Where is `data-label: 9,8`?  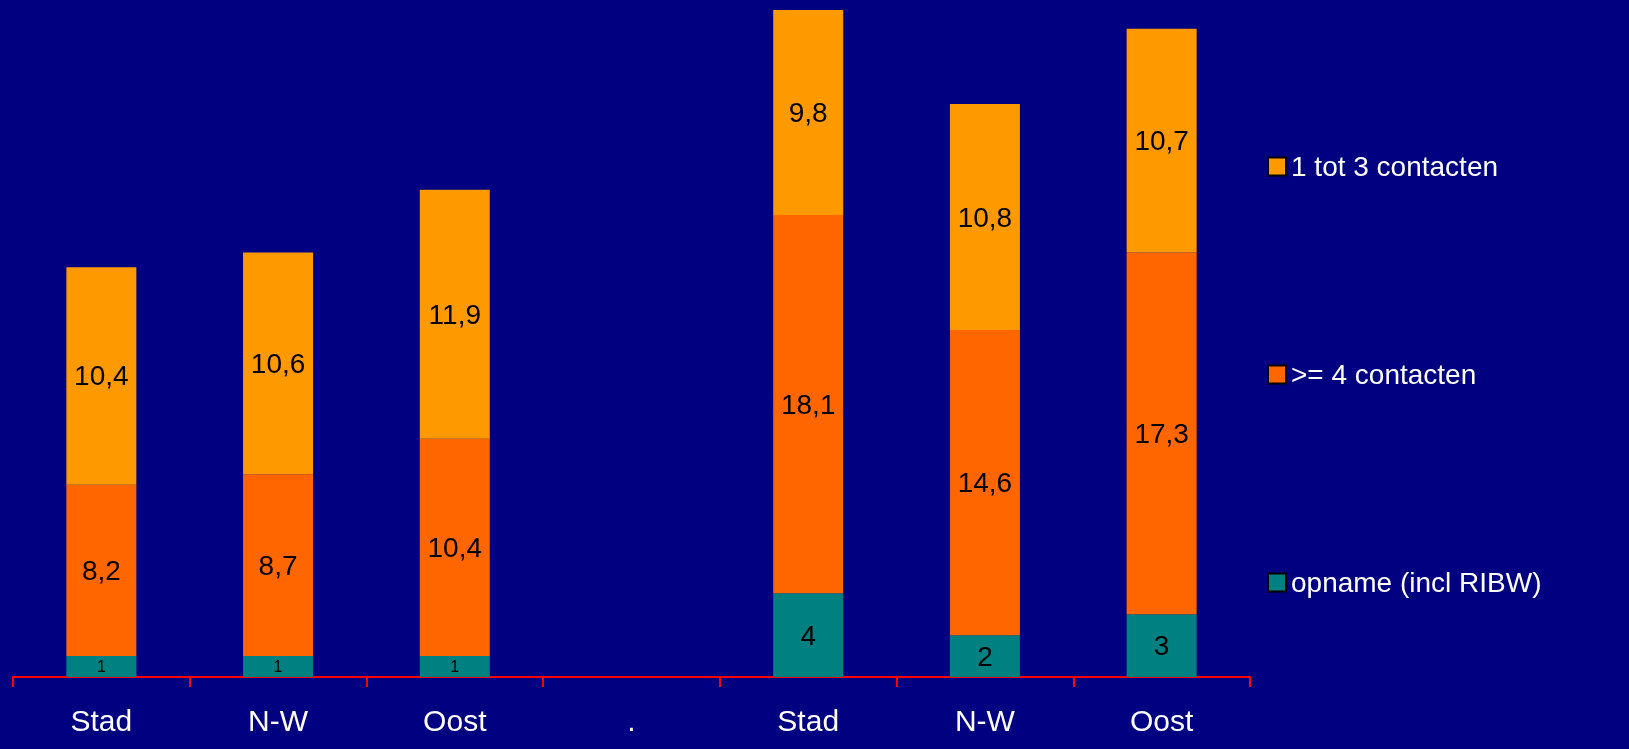 data-label: 9,8 is located at coordinates (808, 112).